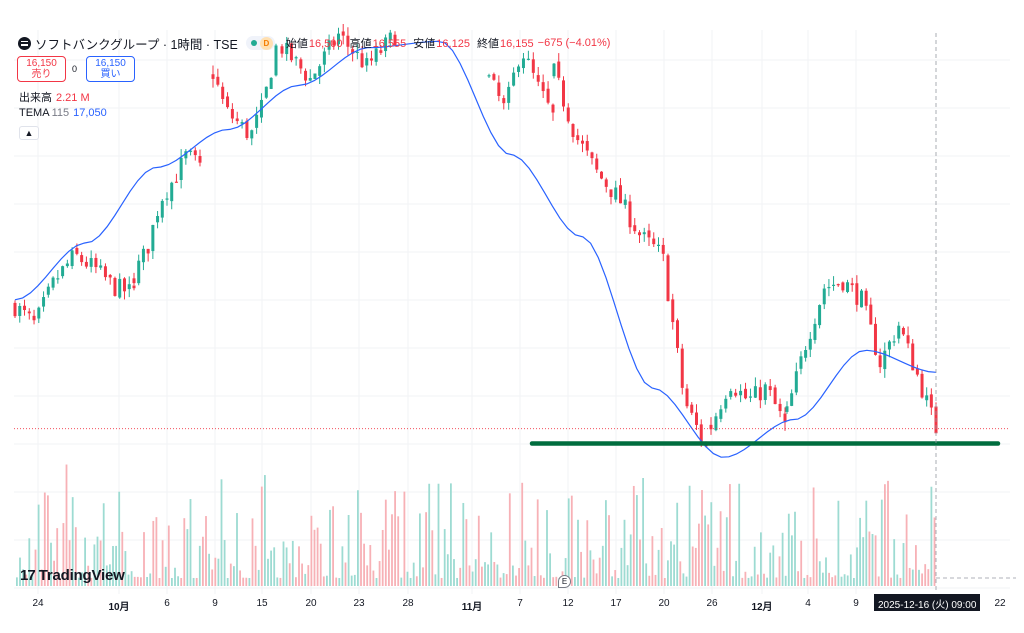  Describe the element at coordinates (712, 603) in the screenshot. I see `x-tick-label: 26` at that location.